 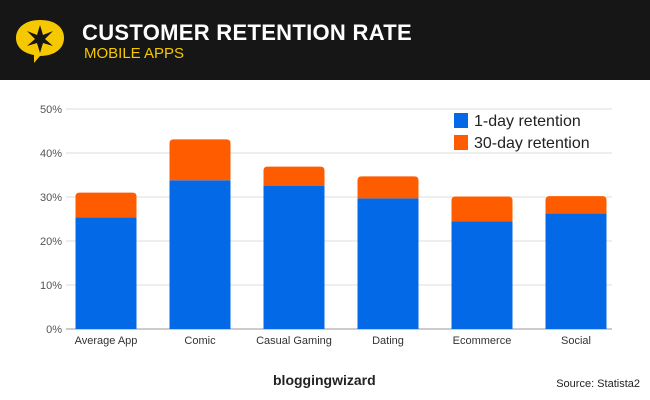 What do you see at coordinates (51, 286) in the screenshot?
I see `y-tick-label: 10%` at bounding box center [51, 286].